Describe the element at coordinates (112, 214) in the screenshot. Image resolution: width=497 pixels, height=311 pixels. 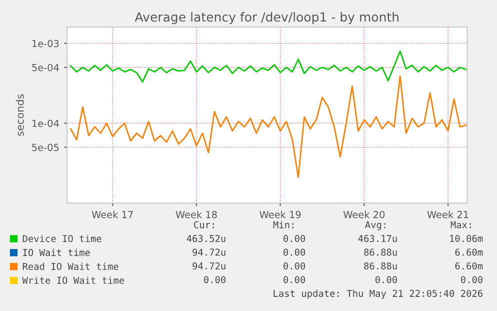
I see `x-tick-label: Week 17` at that location.